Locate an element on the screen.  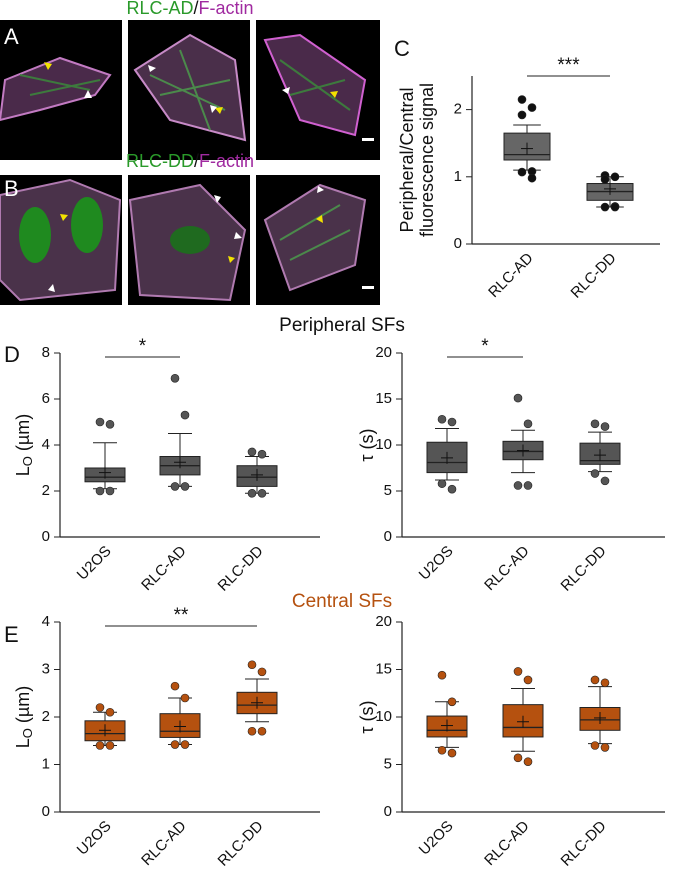
image-label: RLC-AD/F-actin is located at coordinates (189, 9).